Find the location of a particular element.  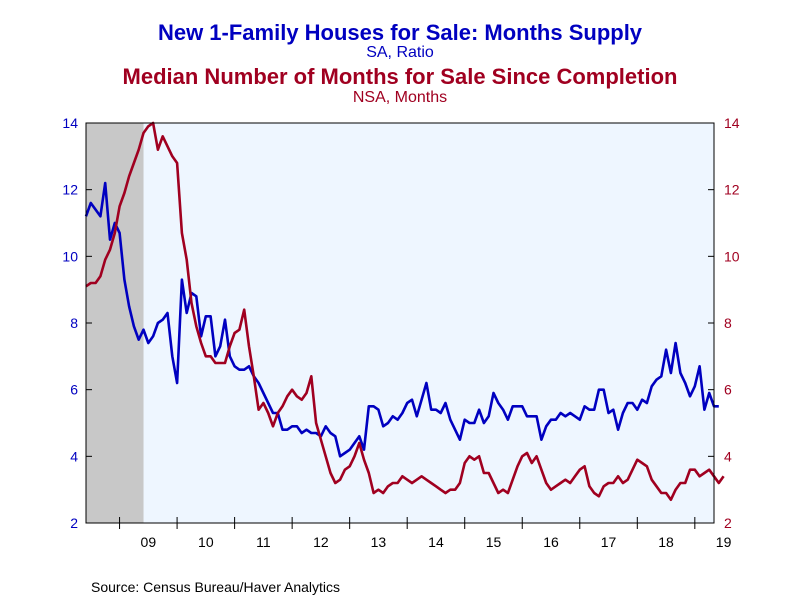

x-tick-label: 13 is located at coordinates (379, 542).